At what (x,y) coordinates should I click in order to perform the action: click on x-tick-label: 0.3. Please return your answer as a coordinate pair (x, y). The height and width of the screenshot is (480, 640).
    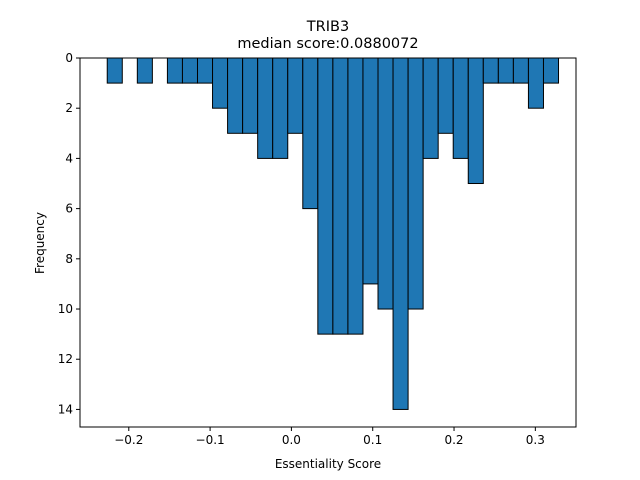
    Looking at the image, I should click on (535, 440).